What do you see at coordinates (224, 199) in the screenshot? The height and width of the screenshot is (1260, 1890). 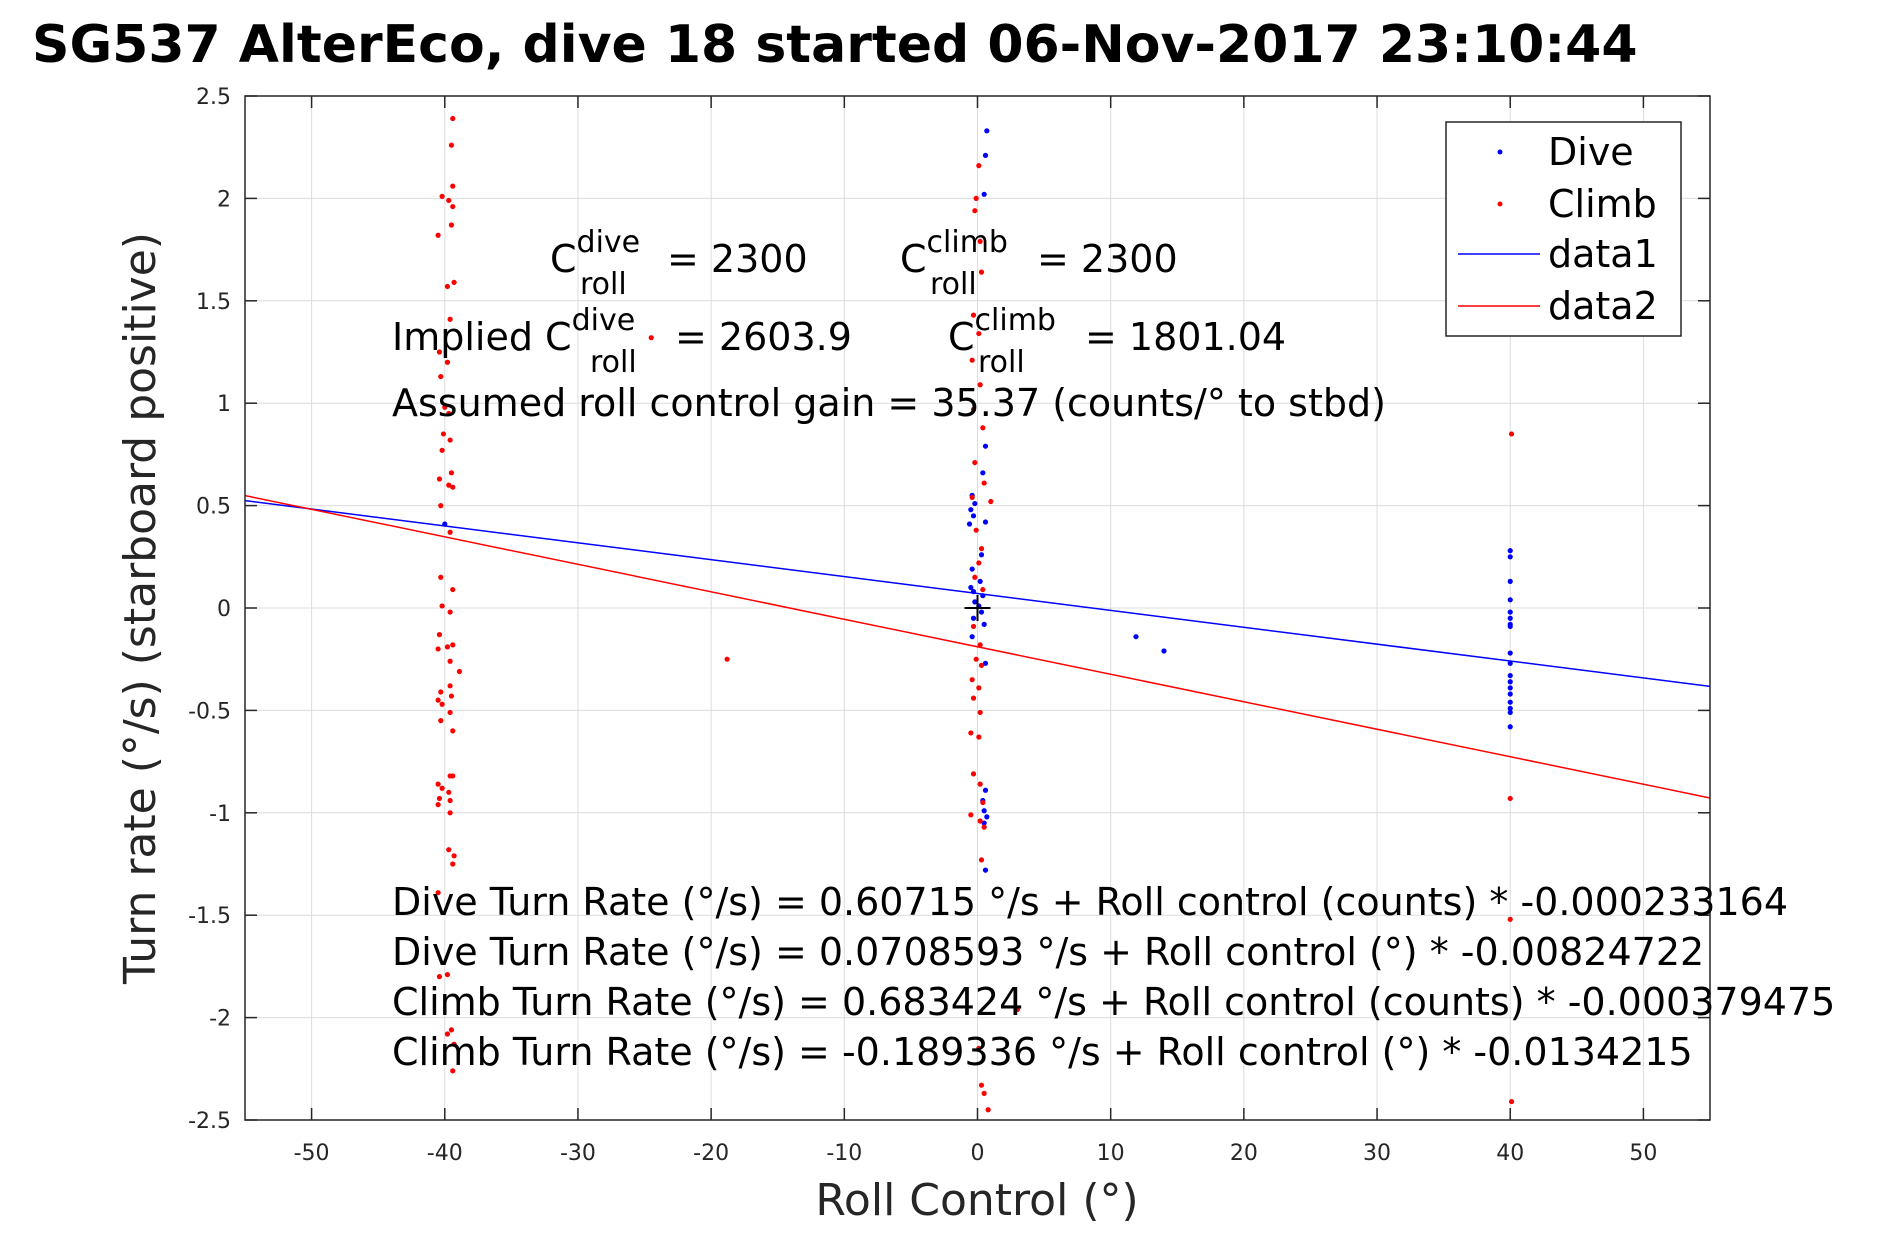 I see `y-tick-label: 2` at bounding box center [224, 199].